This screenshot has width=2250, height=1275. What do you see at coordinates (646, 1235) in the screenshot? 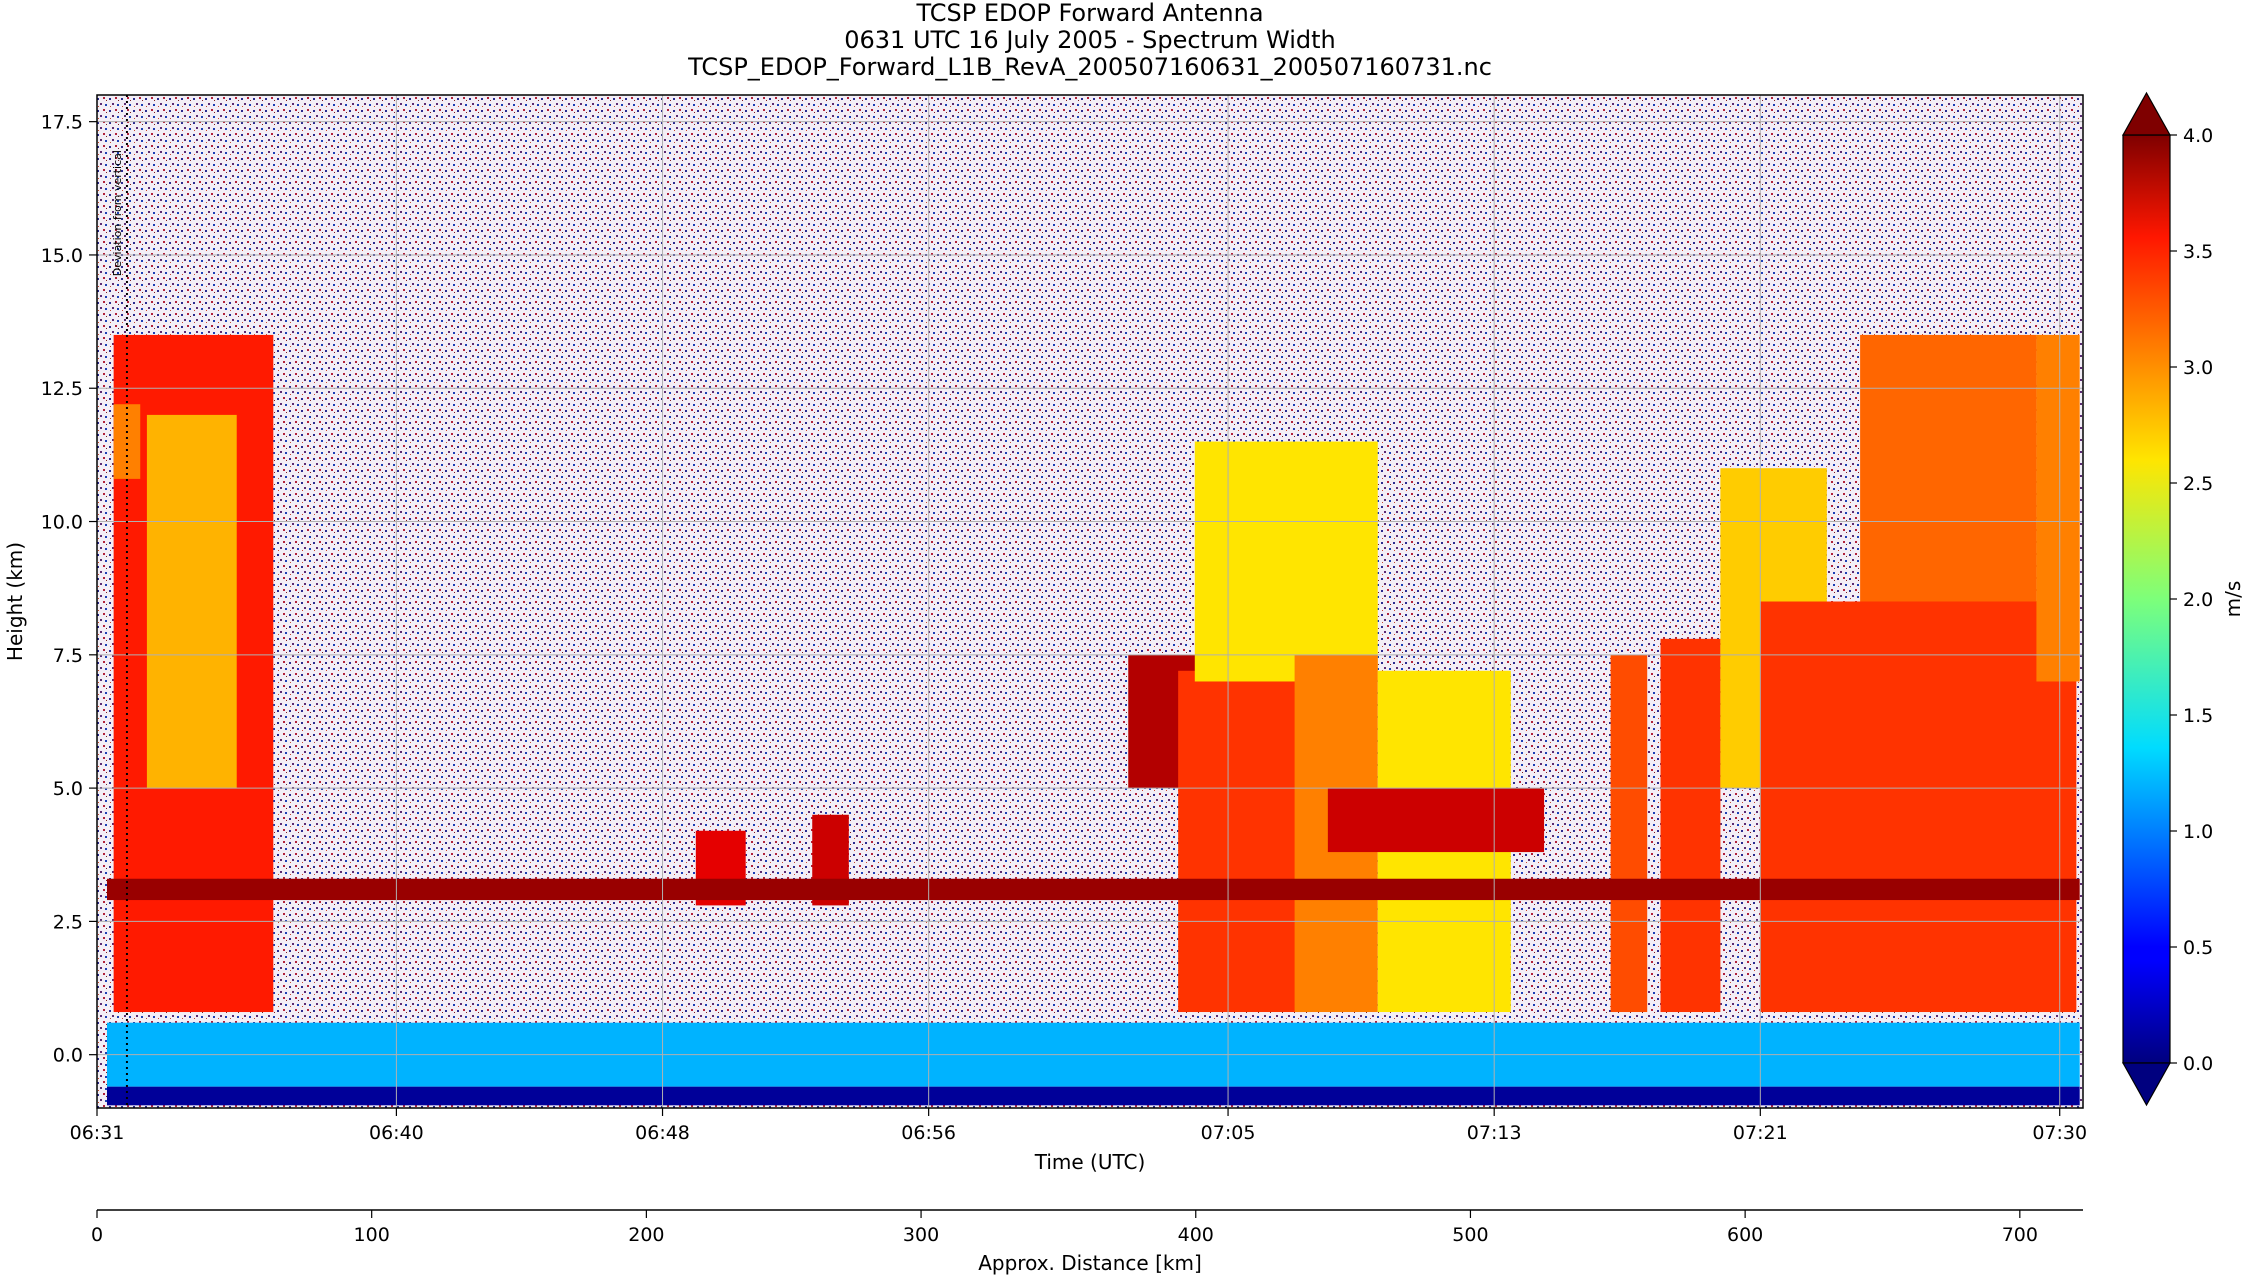
I see `distance-tick-label: 200` at bounding box center [646, 1235].